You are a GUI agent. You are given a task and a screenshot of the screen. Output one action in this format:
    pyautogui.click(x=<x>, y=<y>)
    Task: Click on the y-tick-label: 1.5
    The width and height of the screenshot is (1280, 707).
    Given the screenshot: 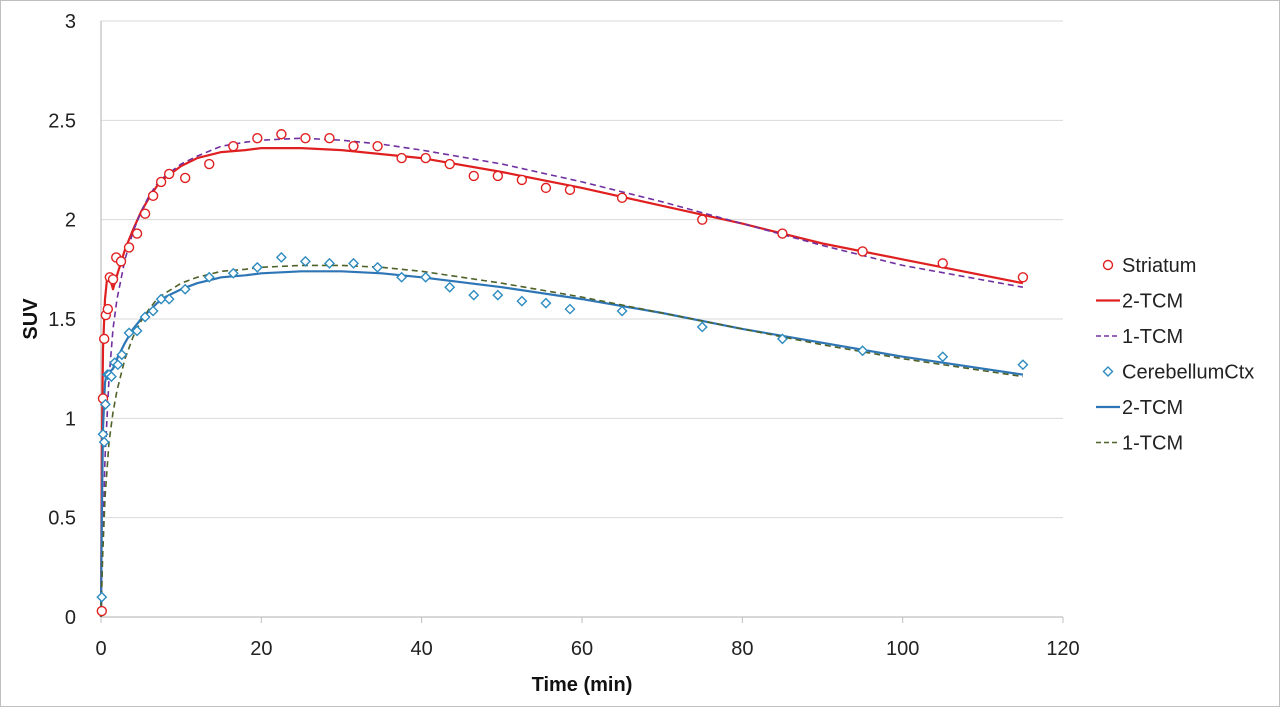 What is the action you would take?
    pyautogui.click(x=62, y=320)
    